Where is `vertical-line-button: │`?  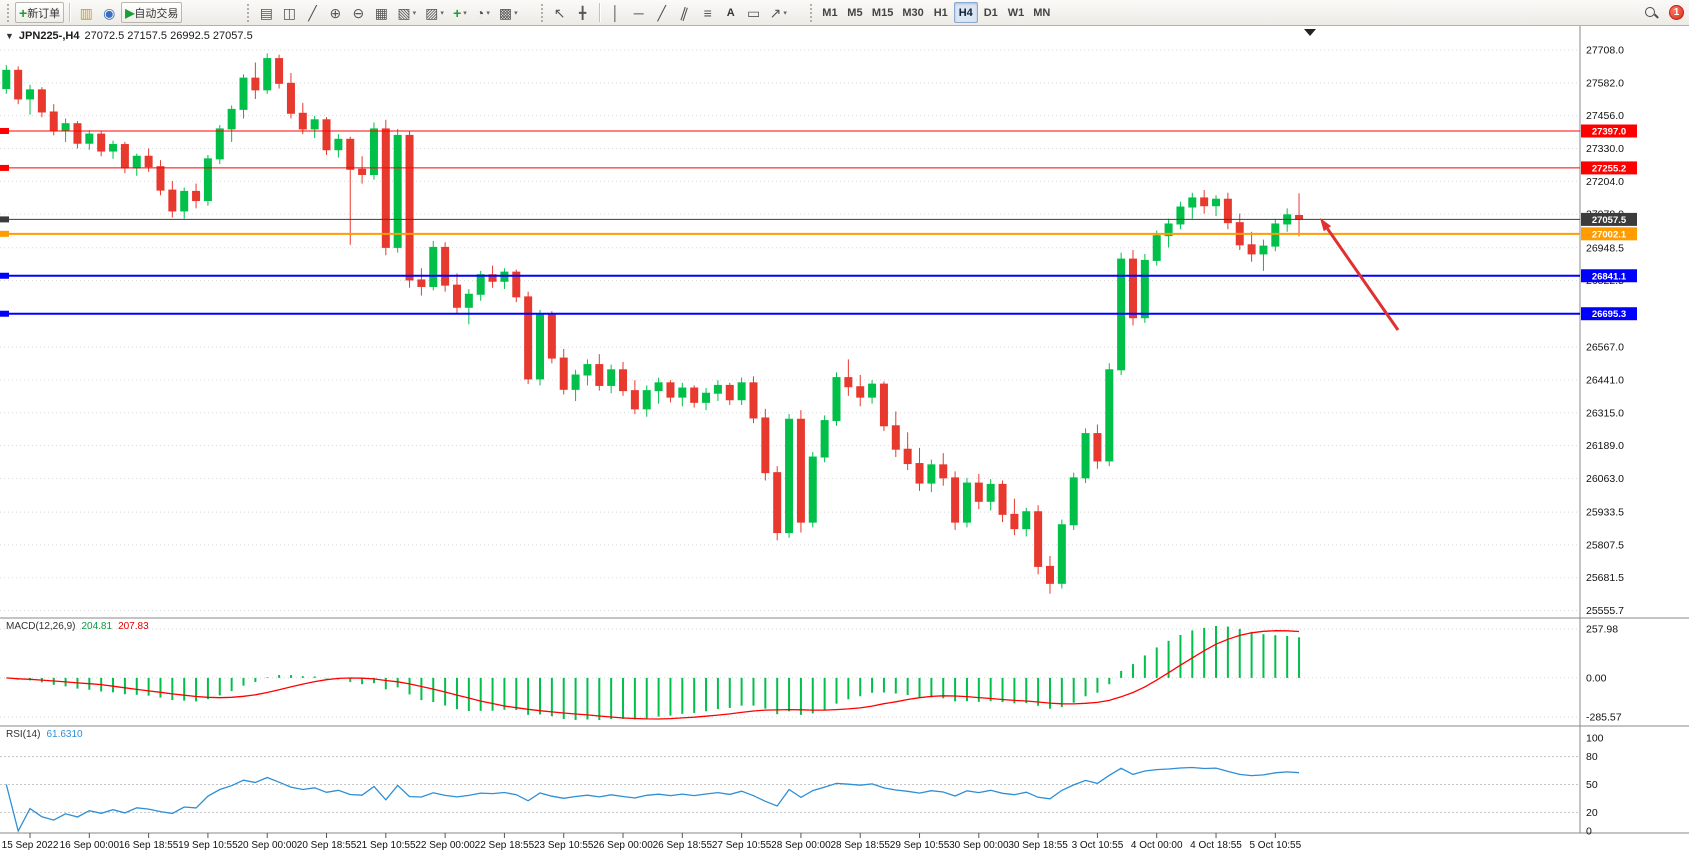 vertical-line-button: │ is located at coordinates (616, 12).